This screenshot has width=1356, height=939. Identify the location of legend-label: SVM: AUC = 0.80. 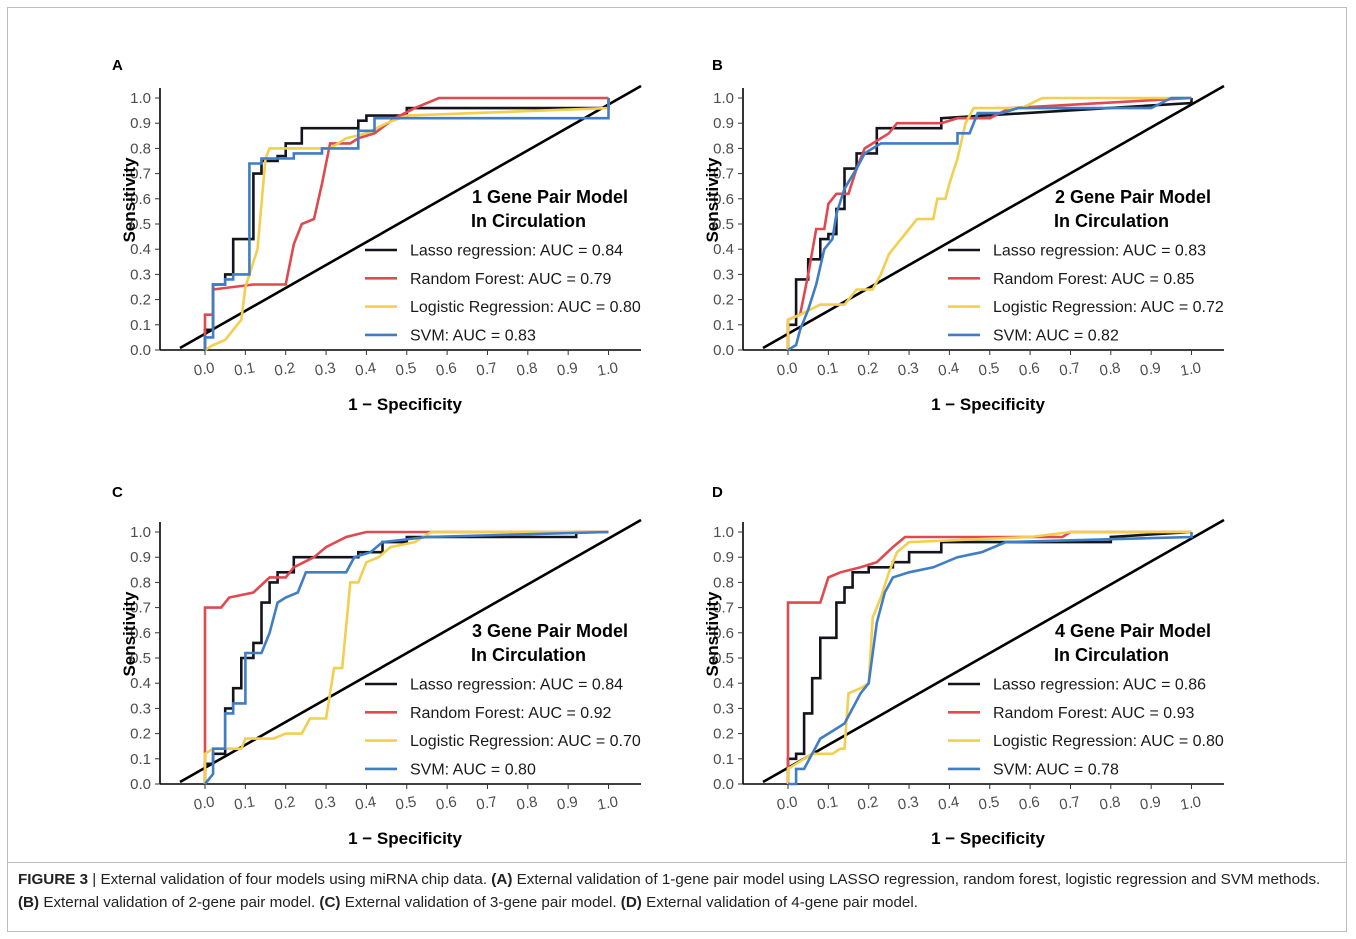
(473, 769).